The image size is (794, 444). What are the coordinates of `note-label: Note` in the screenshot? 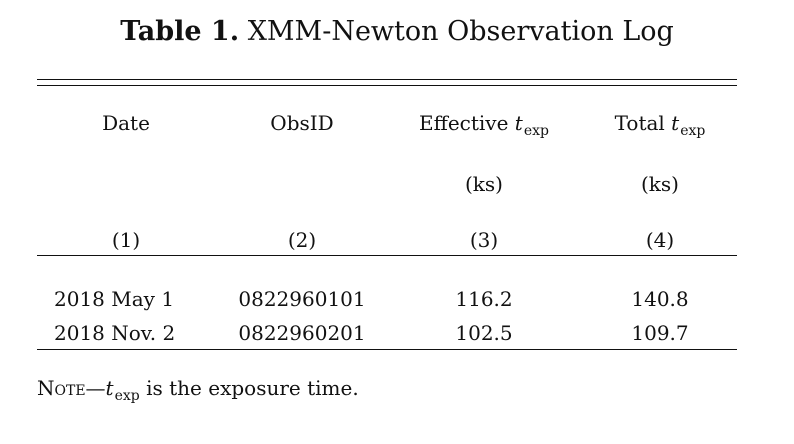 It's located at (61, 388).